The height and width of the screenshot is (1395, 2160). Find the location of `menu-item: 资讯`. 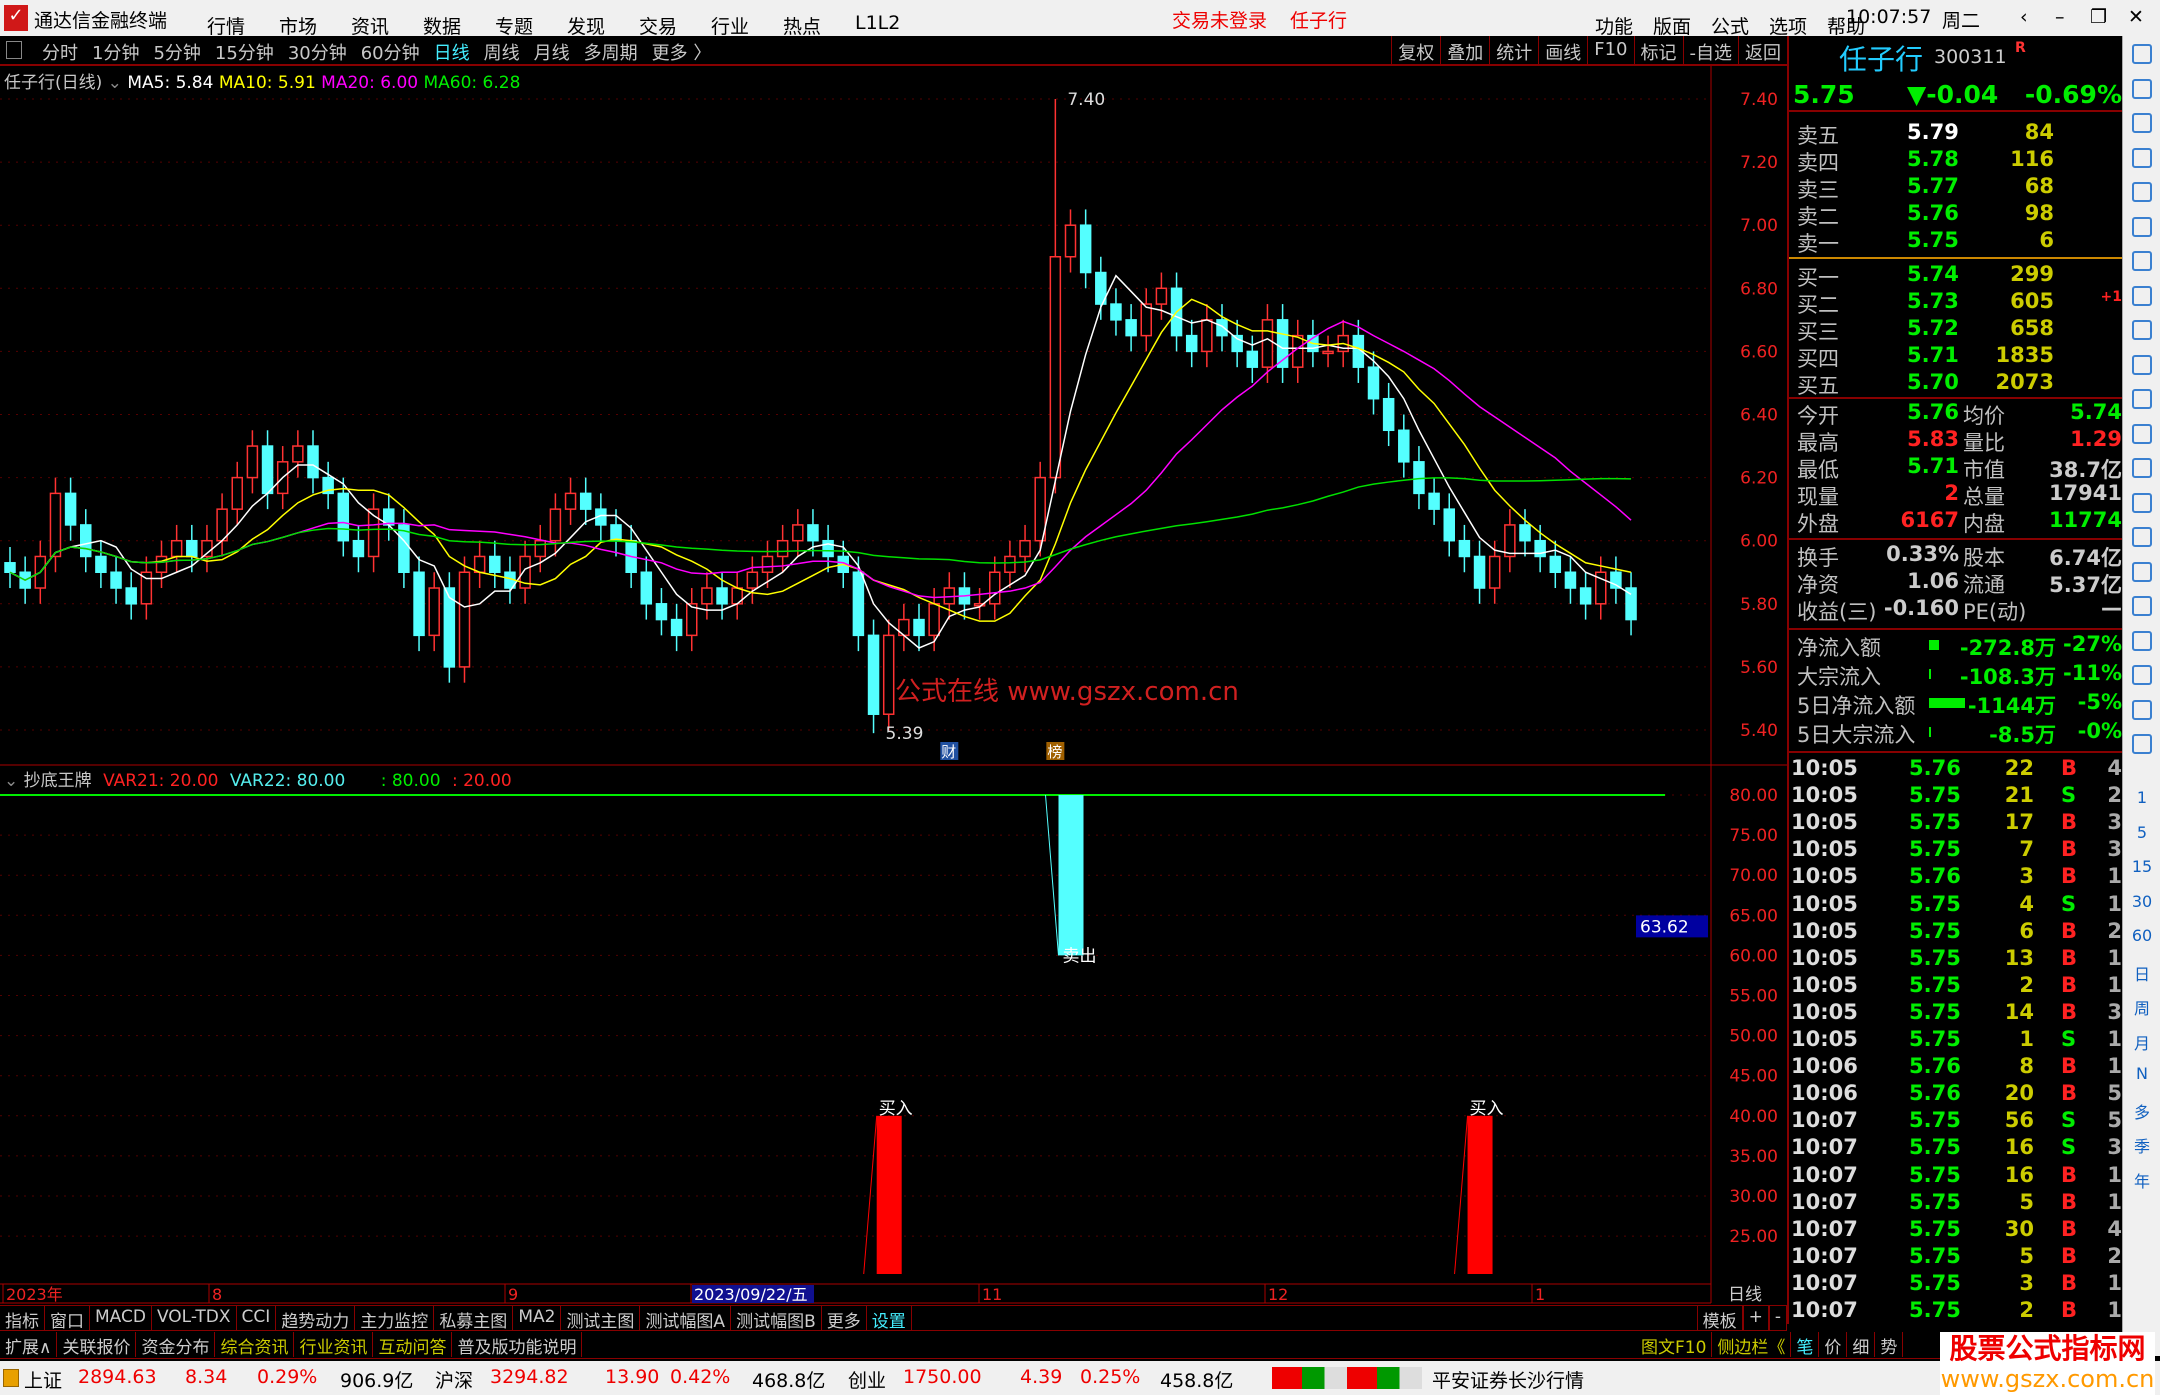

menu-item: 资讯 is located at coordinates (370, 27).